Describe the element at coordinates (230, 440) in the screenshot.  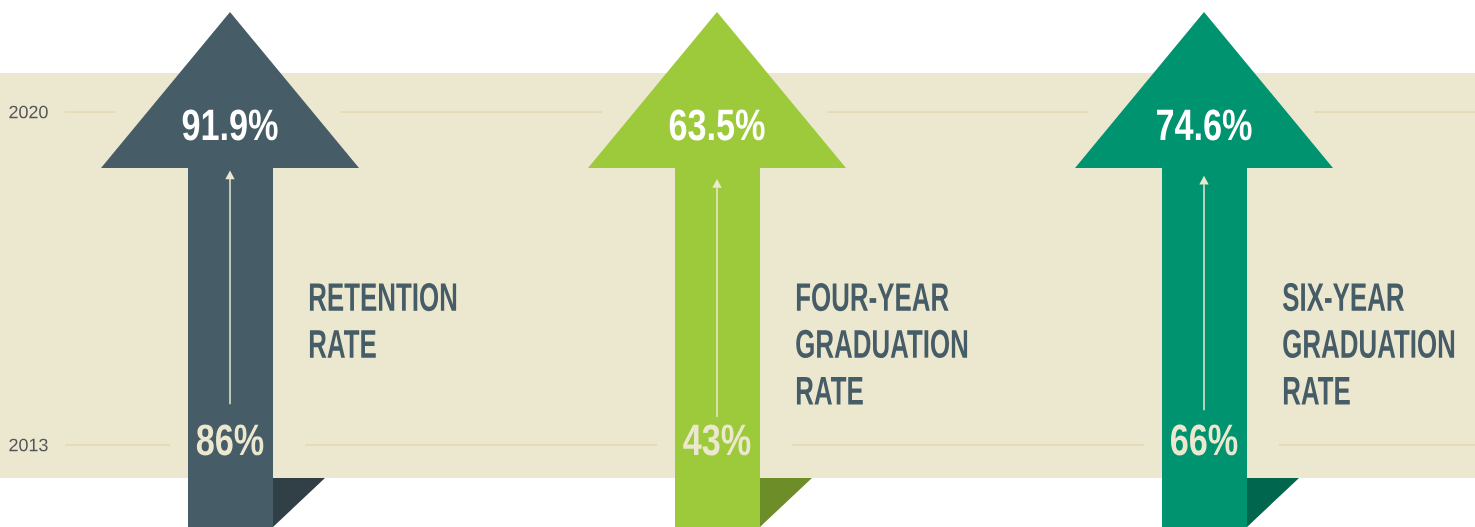
I see `data-label: 86%` at that location.